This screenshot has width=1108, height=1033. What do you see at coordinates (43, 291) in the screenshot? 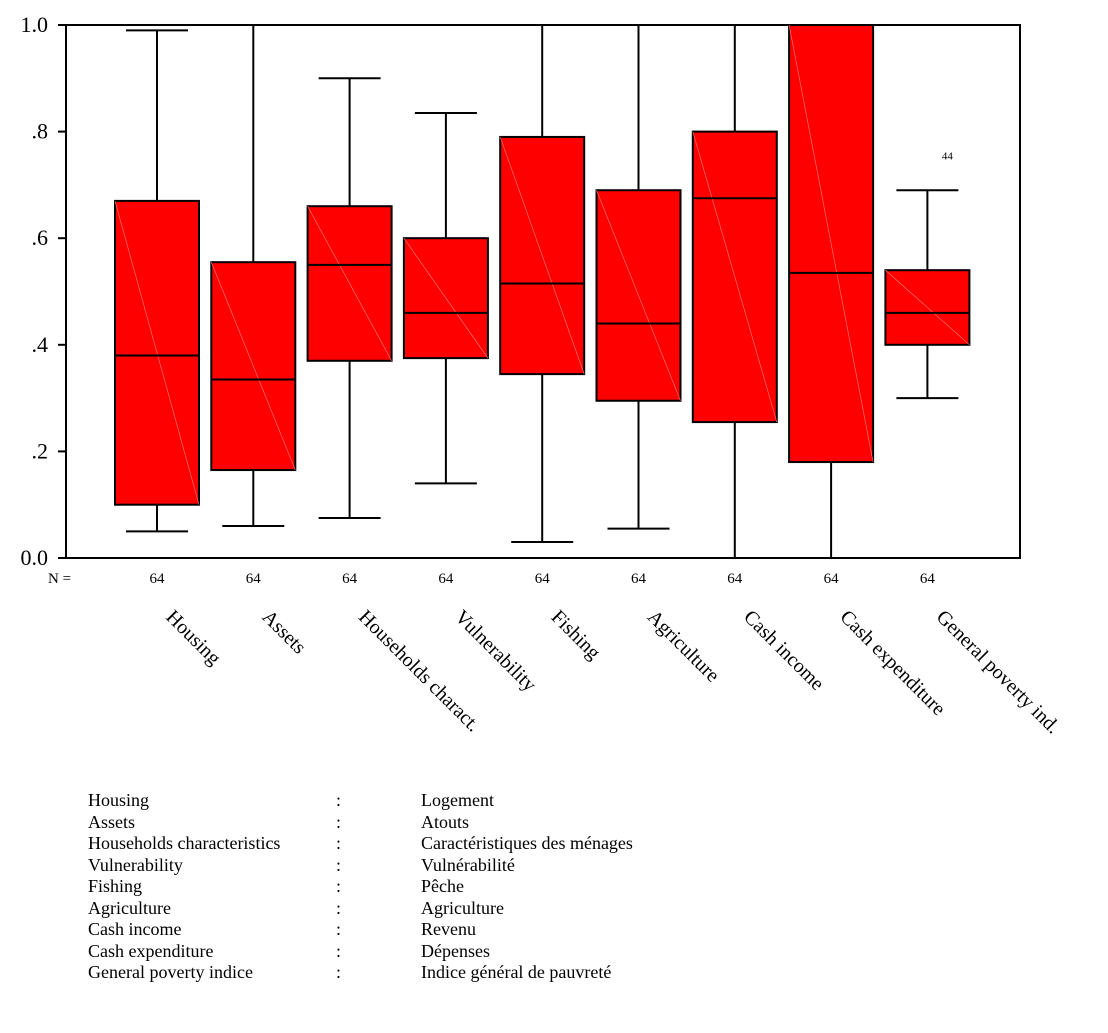
I see `y-axis: 0.0 .2 .4 .6 .8 1.0` at bounding box center [43, 291].